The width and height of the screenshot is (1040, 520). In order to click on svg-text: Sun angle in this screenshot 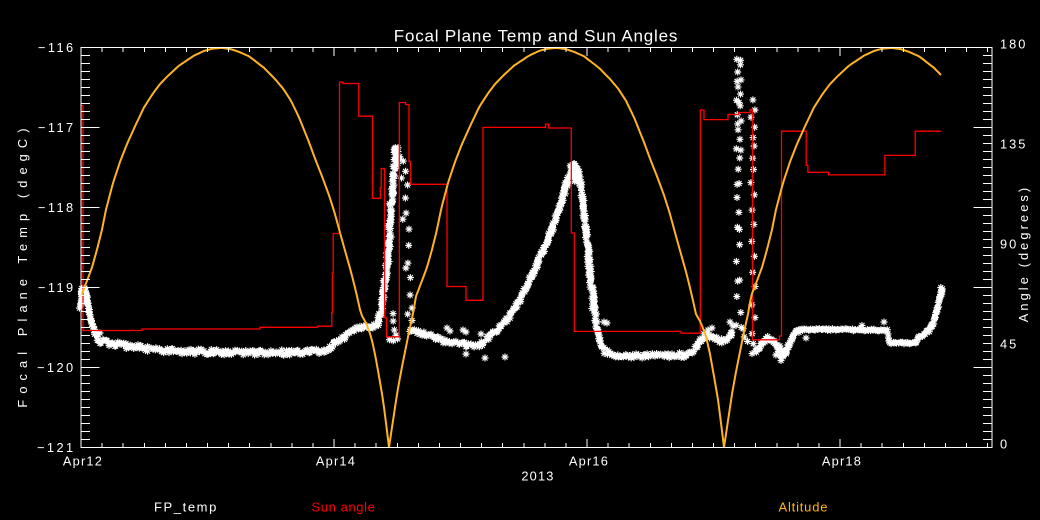, I will do `click(344, 507)`.